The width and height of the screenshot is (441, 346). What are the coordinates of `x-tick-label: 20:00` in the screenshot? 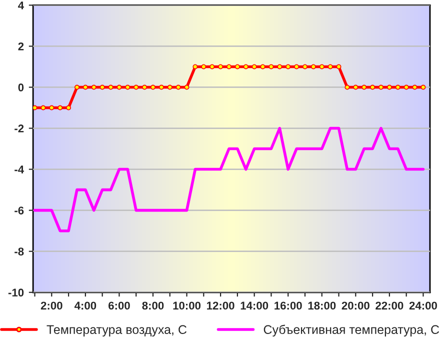 It's located at (356, 306).